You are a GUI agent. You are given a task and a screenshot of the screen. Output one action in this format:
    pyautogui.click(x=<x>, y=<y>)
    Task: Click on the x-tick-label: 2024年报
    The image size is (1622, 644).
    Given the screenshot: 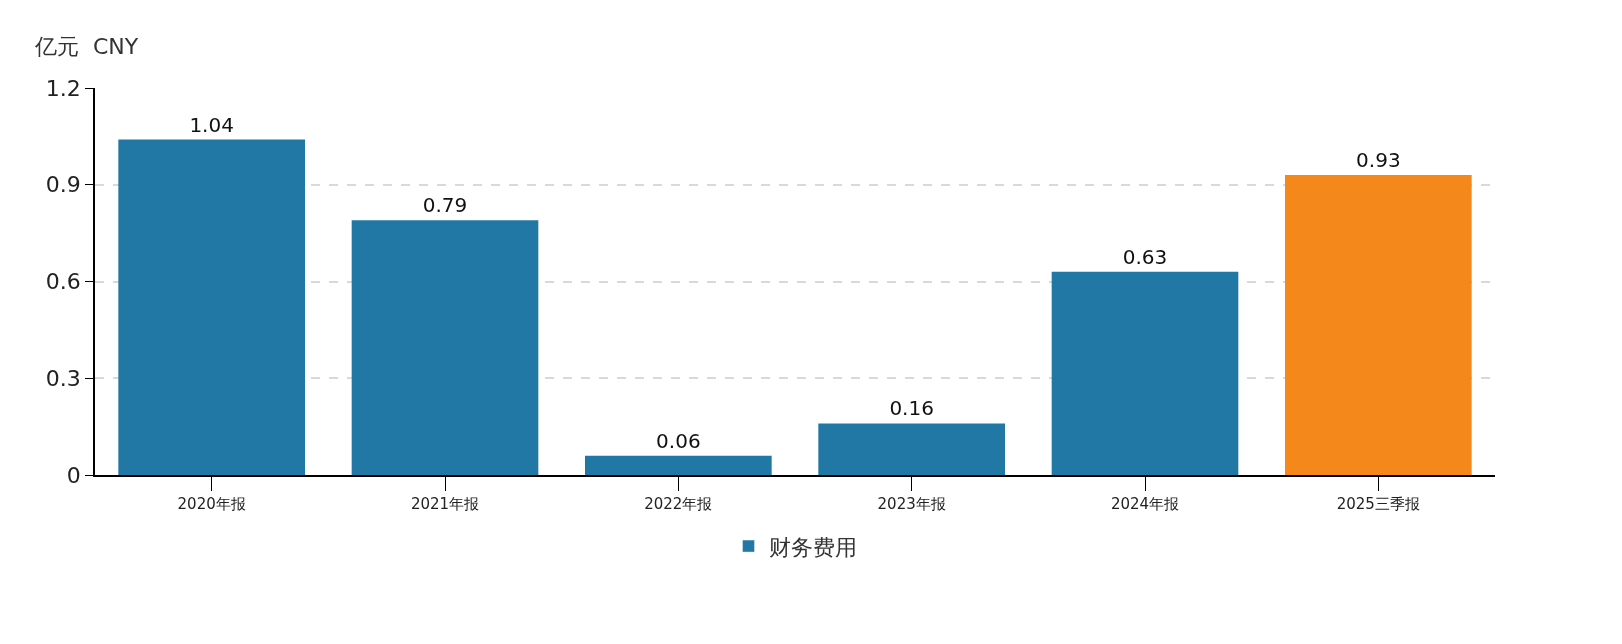 What is the action you would take?
    pyautogui.click(x=1145, y=503)
    